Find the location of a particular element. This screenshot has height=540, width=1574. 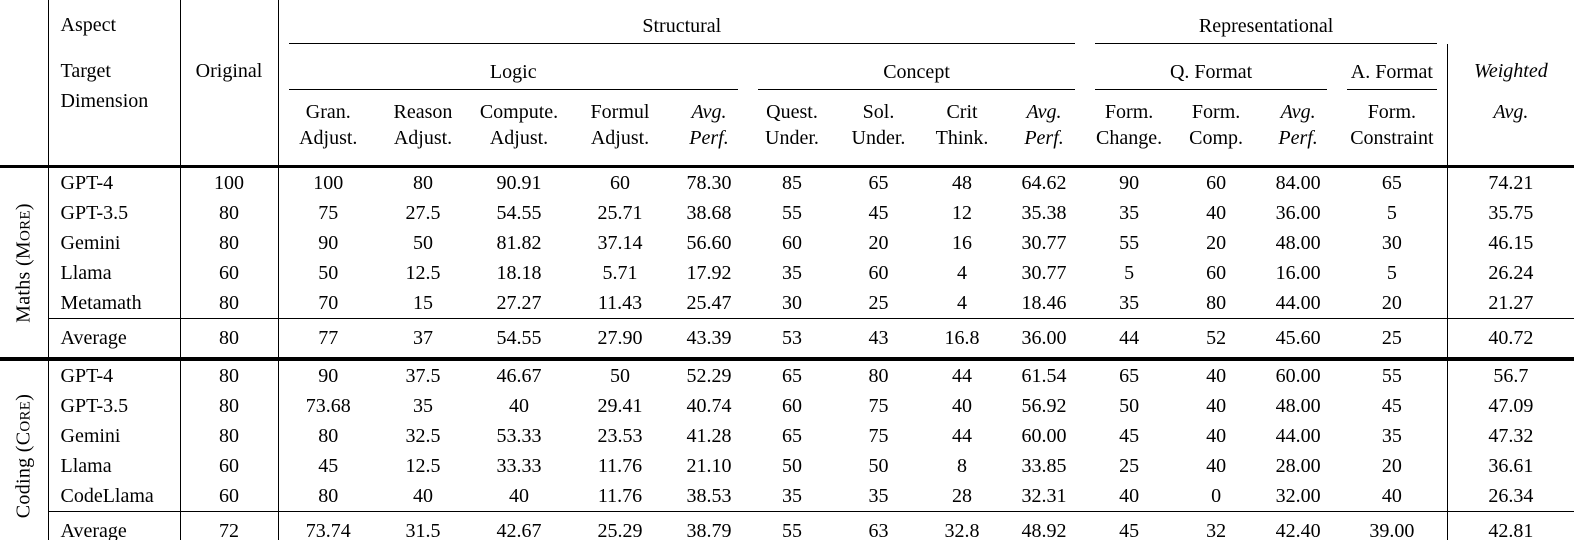

value-cell: 33.33 is located at coordinates (519, 465).